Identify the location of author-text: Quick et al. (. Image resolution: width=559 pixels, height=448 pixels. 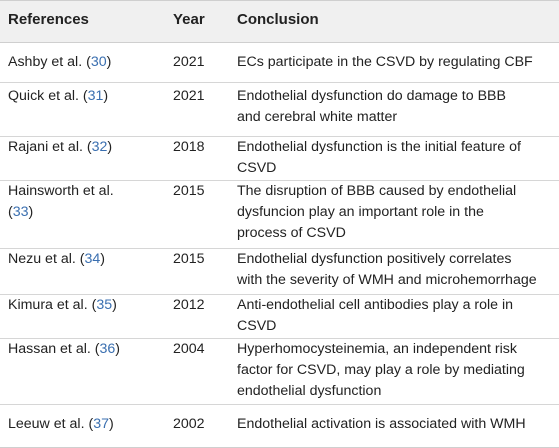
(48, 96).